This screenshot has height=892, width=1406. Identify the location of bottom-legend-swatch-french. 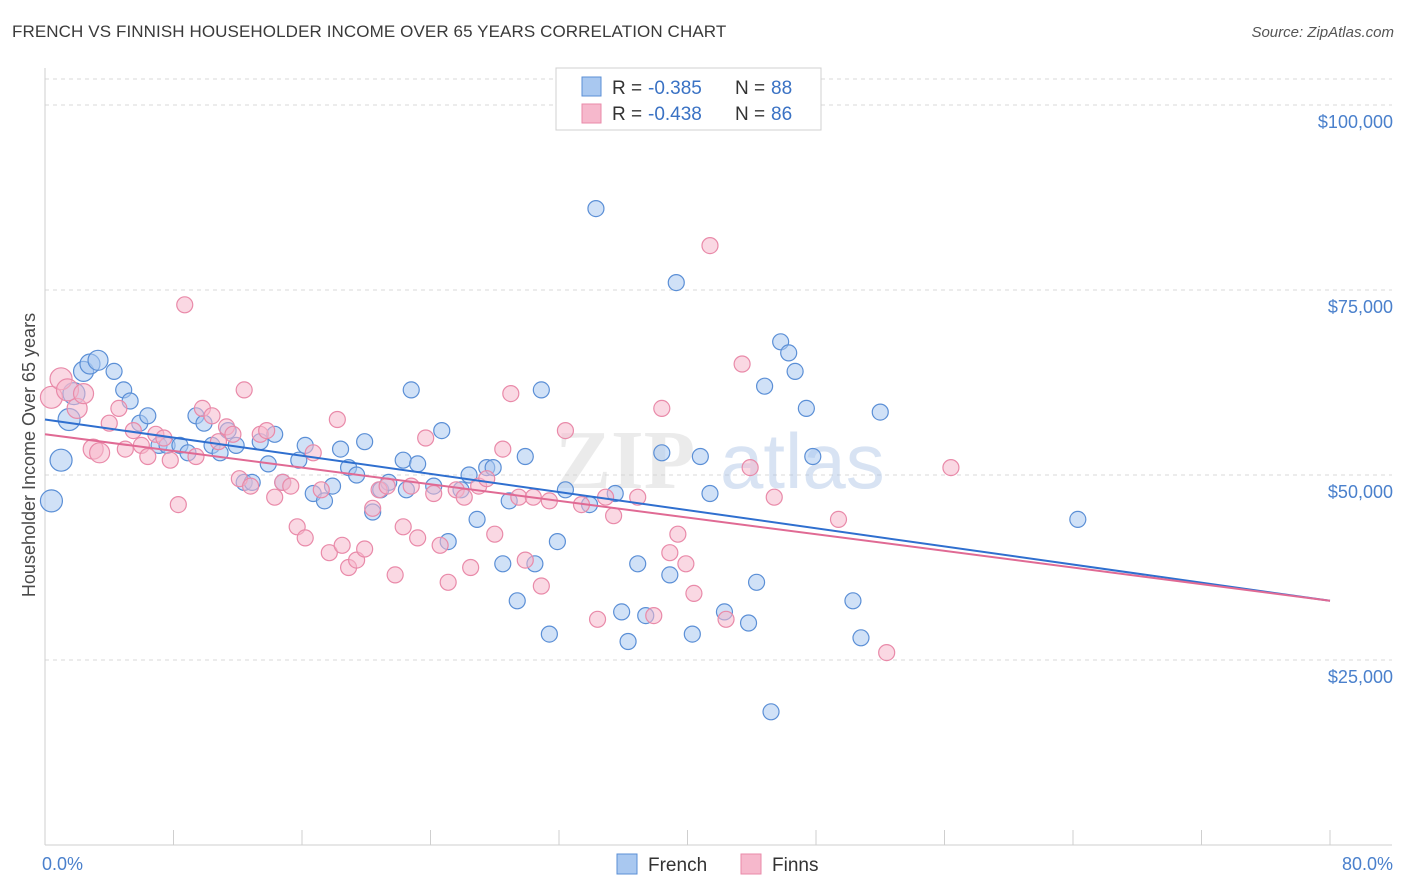
(627, 864).